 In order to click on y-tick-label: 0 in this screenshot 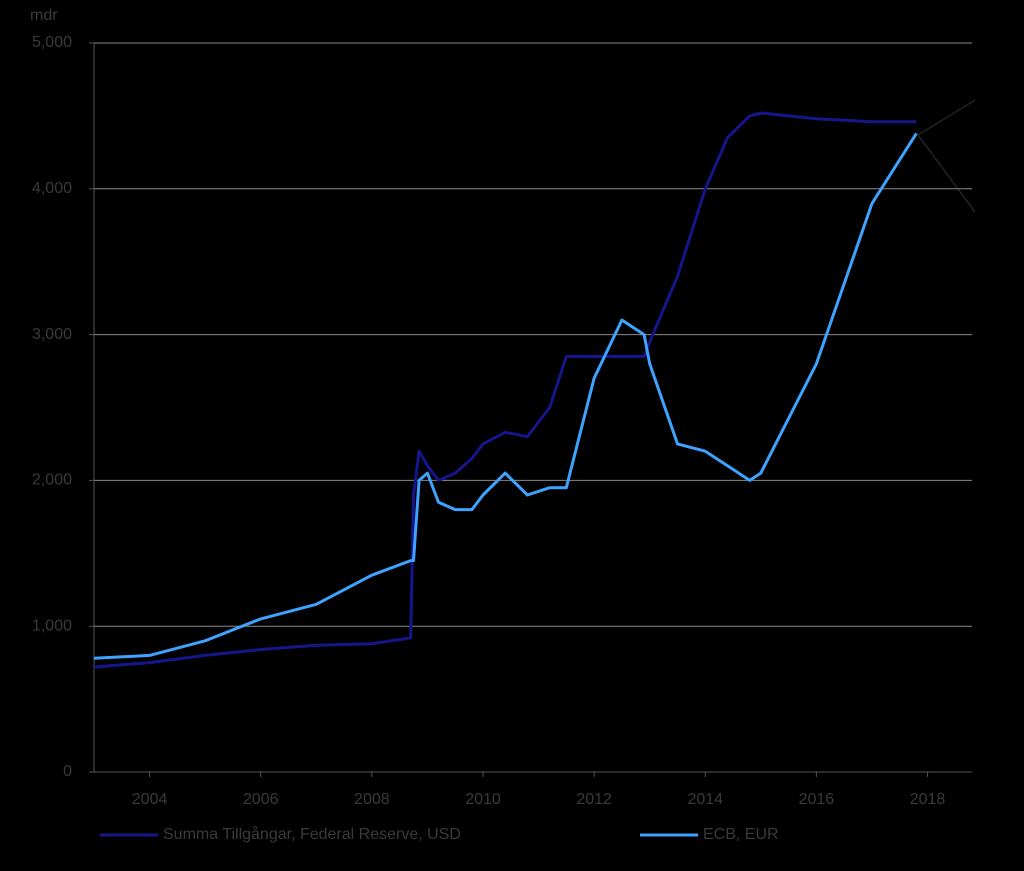, I will do `click(67, 771)`.